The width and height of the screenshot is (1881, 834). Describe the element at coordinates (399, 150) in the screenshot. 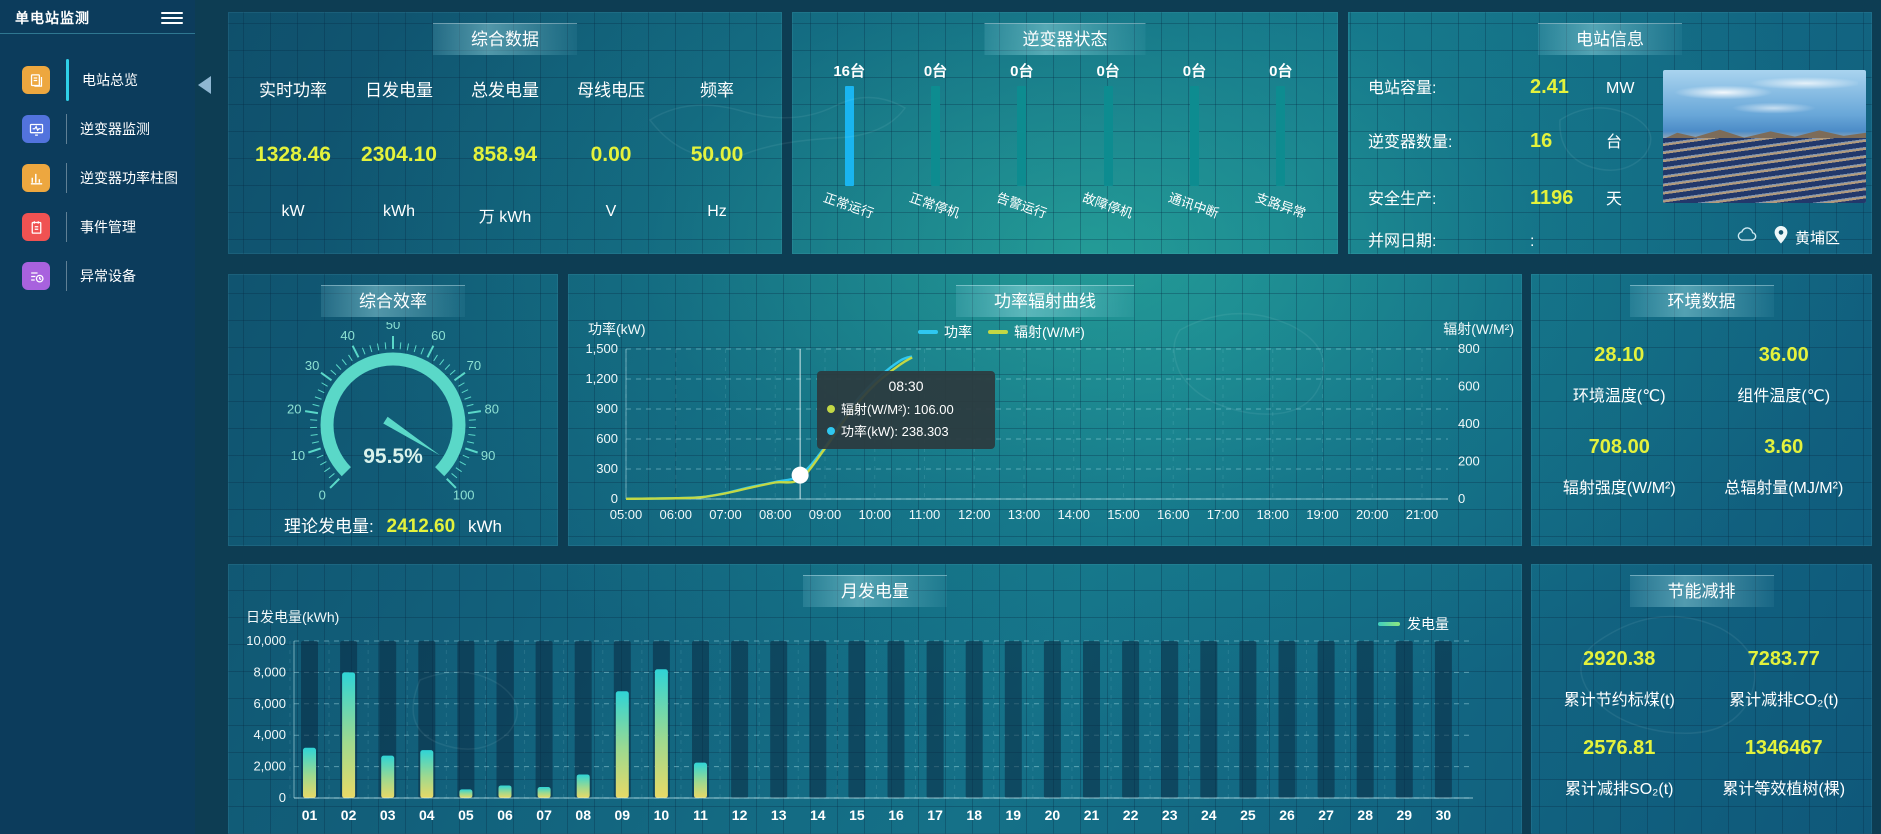

I see `metric-daily-energy: 日发电量 2304.10 kWh` at that location.